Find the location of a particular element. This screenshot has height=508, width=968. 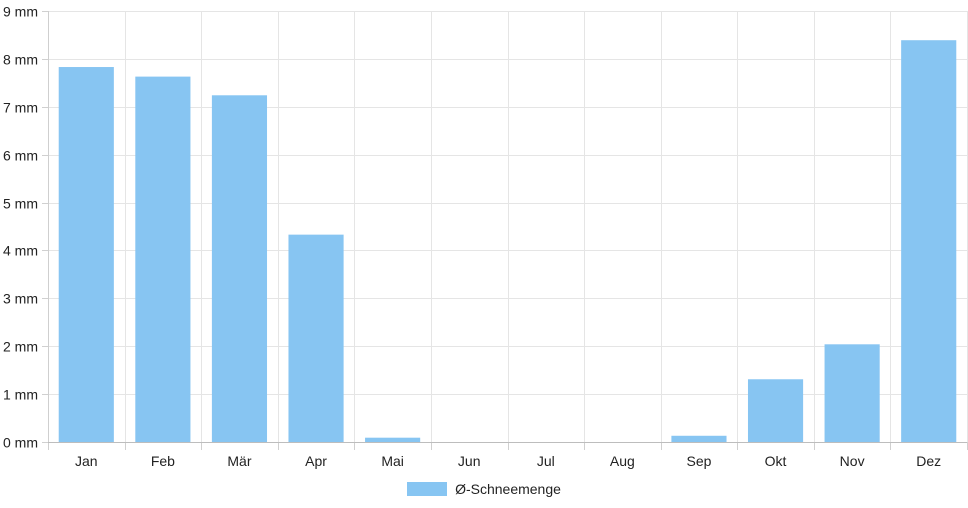

bar-nov is located at coordinates (852, 393).